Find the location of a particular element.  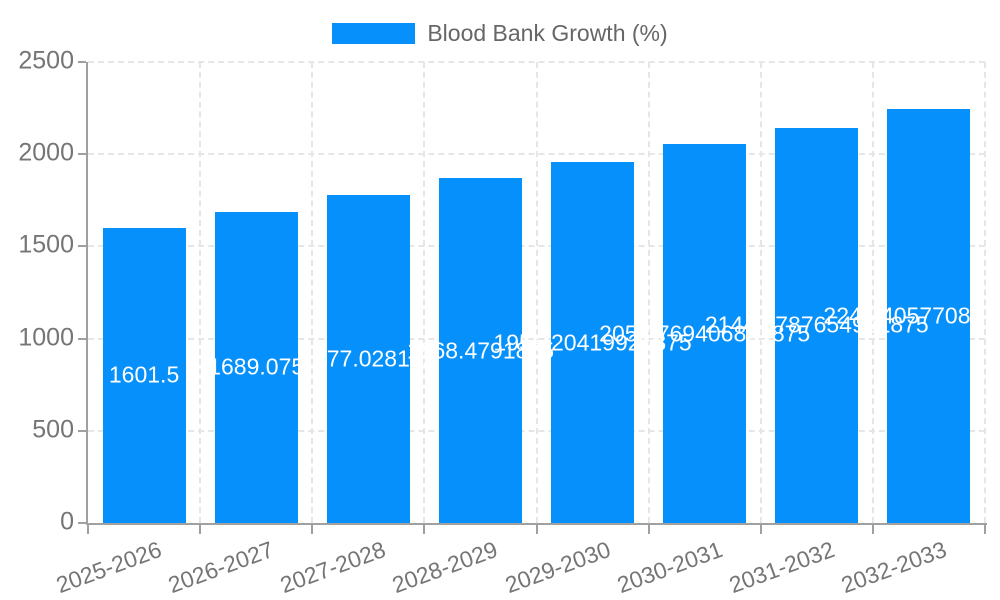

x-tick-label: 2031-2032 is located at coordinates (781, 567).